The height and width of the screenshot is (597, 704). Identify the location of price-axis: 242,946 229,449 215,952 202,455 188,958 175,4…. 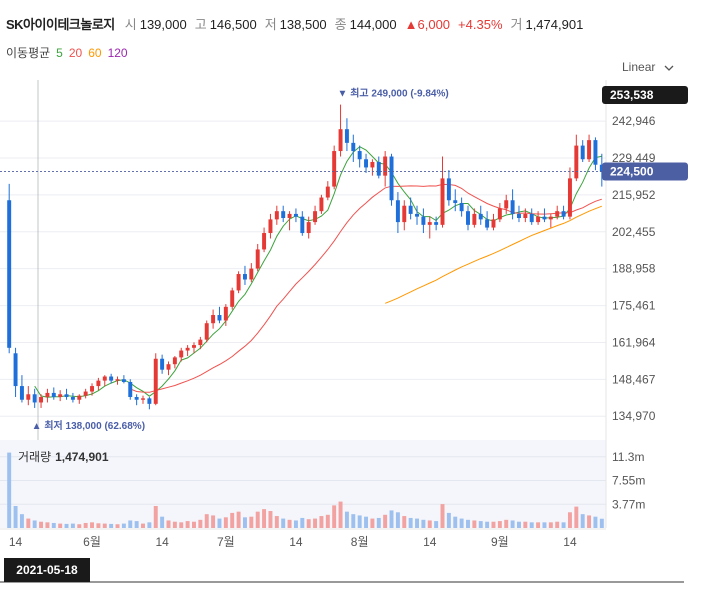
(630, 304).